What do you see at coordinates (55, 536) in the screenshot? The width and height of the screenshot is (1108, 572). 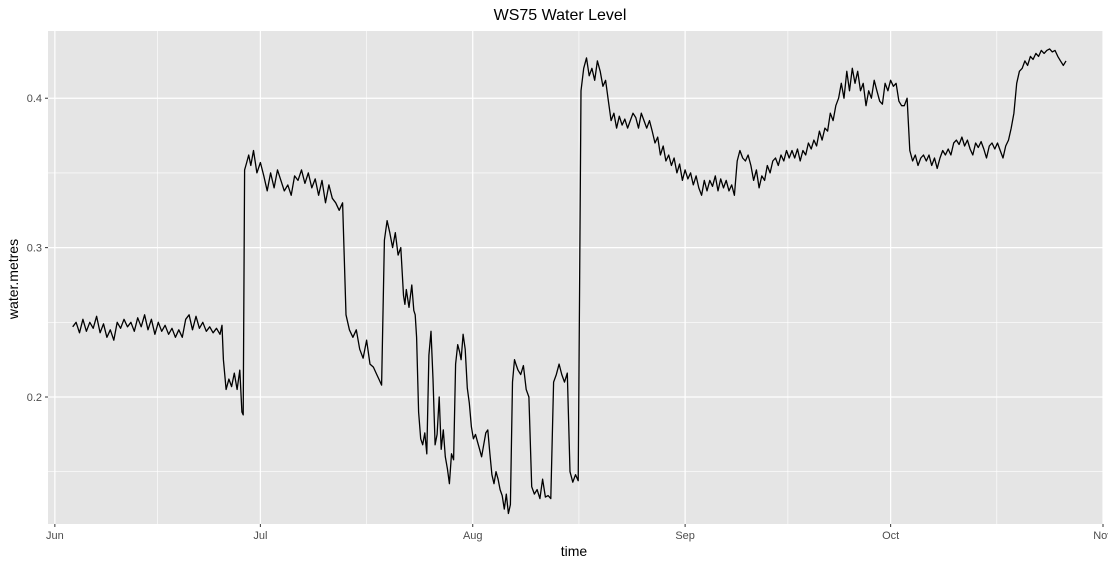 I see `x-tick-label: Jun` at bounding box center [55, 536].